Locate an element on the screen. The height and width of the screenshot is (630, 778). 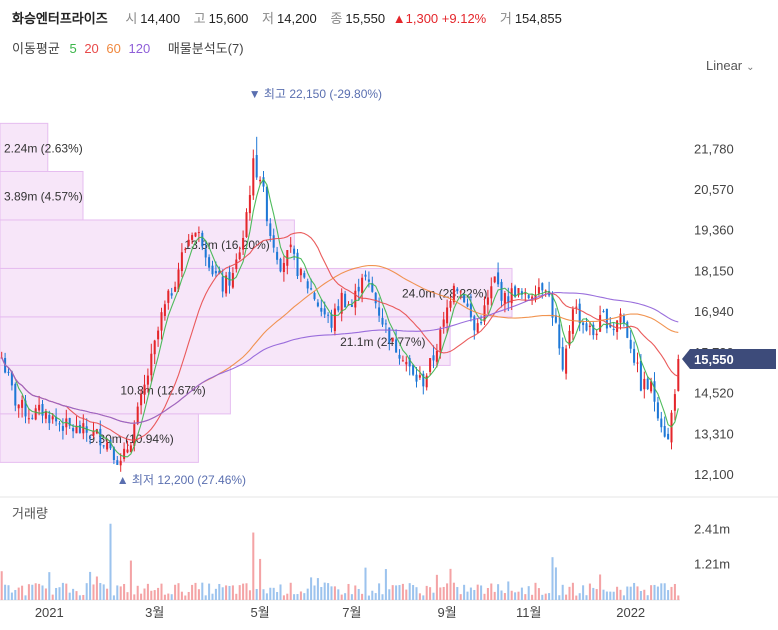
moving-average-label: 이동평균 is located at coordinates (36, 48).